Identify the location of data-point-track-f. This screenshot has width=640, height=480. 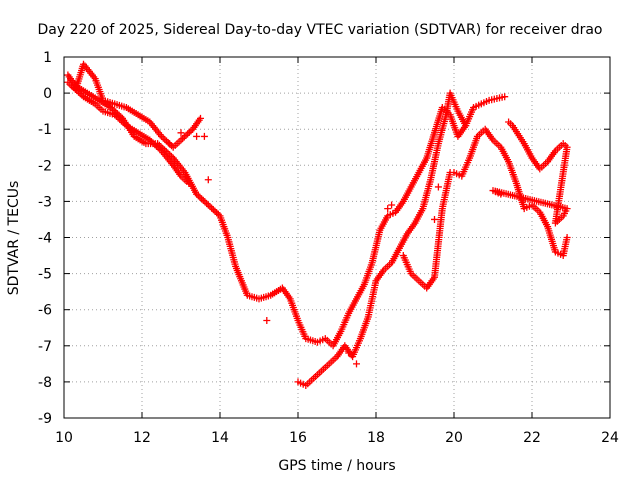
(501, 194).